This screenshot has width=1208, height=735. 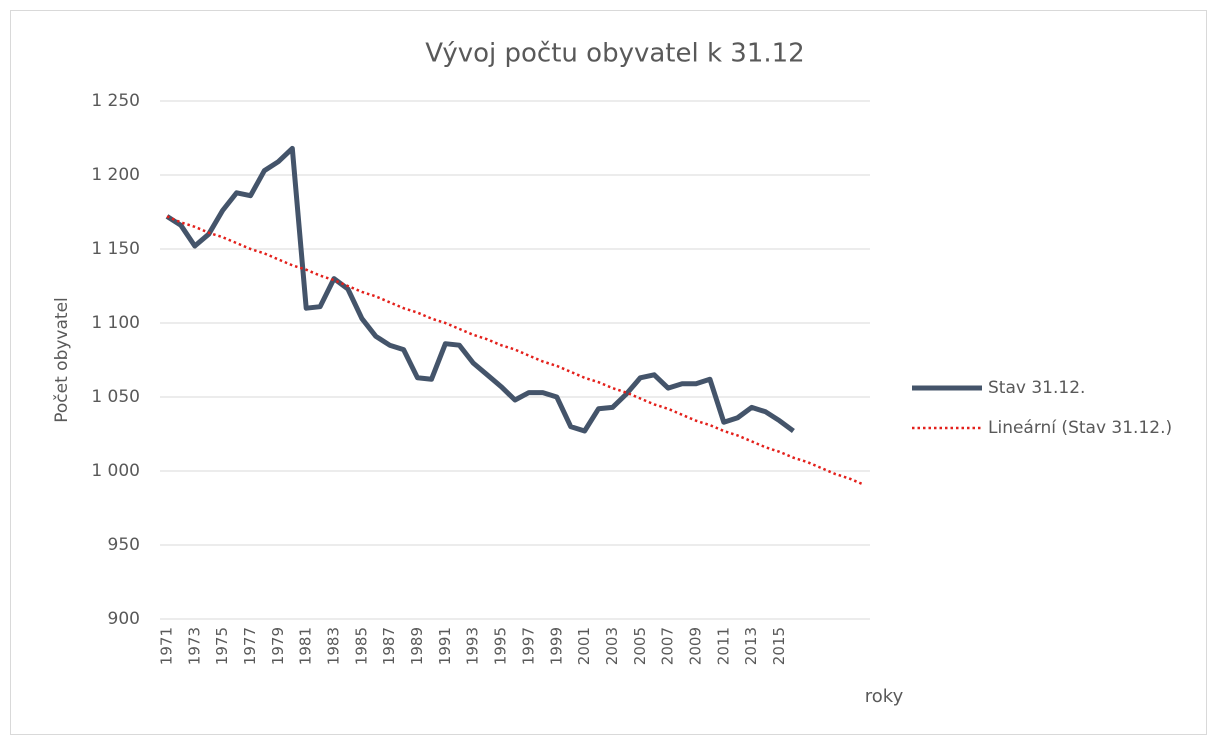 What do you see at coordinates (250, 646) in the screenshot?
I see `x-tick-label: 1977` at bounding box center [250, 646].